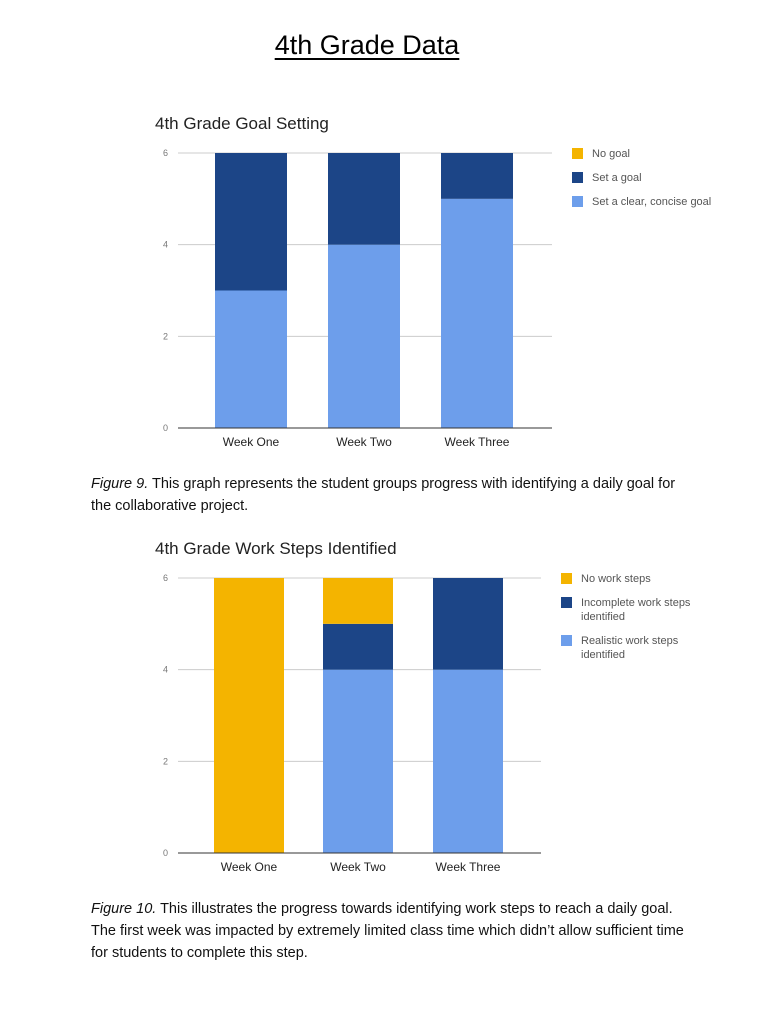 The height and width of the screenshot is (1024, 768). I want to click on figure-9-label: Figure 9., so click(120, 484).